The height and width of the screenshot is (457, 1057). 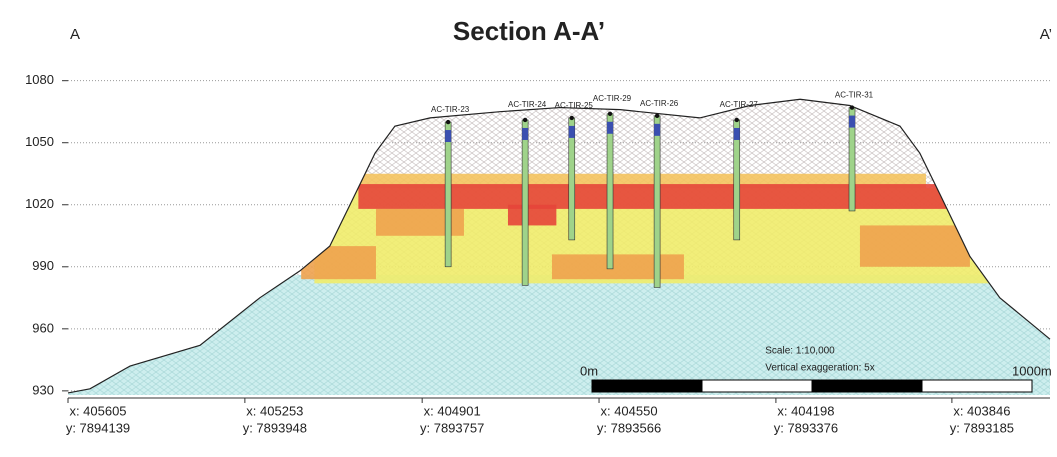 I want to click on coord-y: y: 7893185, so click(x=982, y=427).